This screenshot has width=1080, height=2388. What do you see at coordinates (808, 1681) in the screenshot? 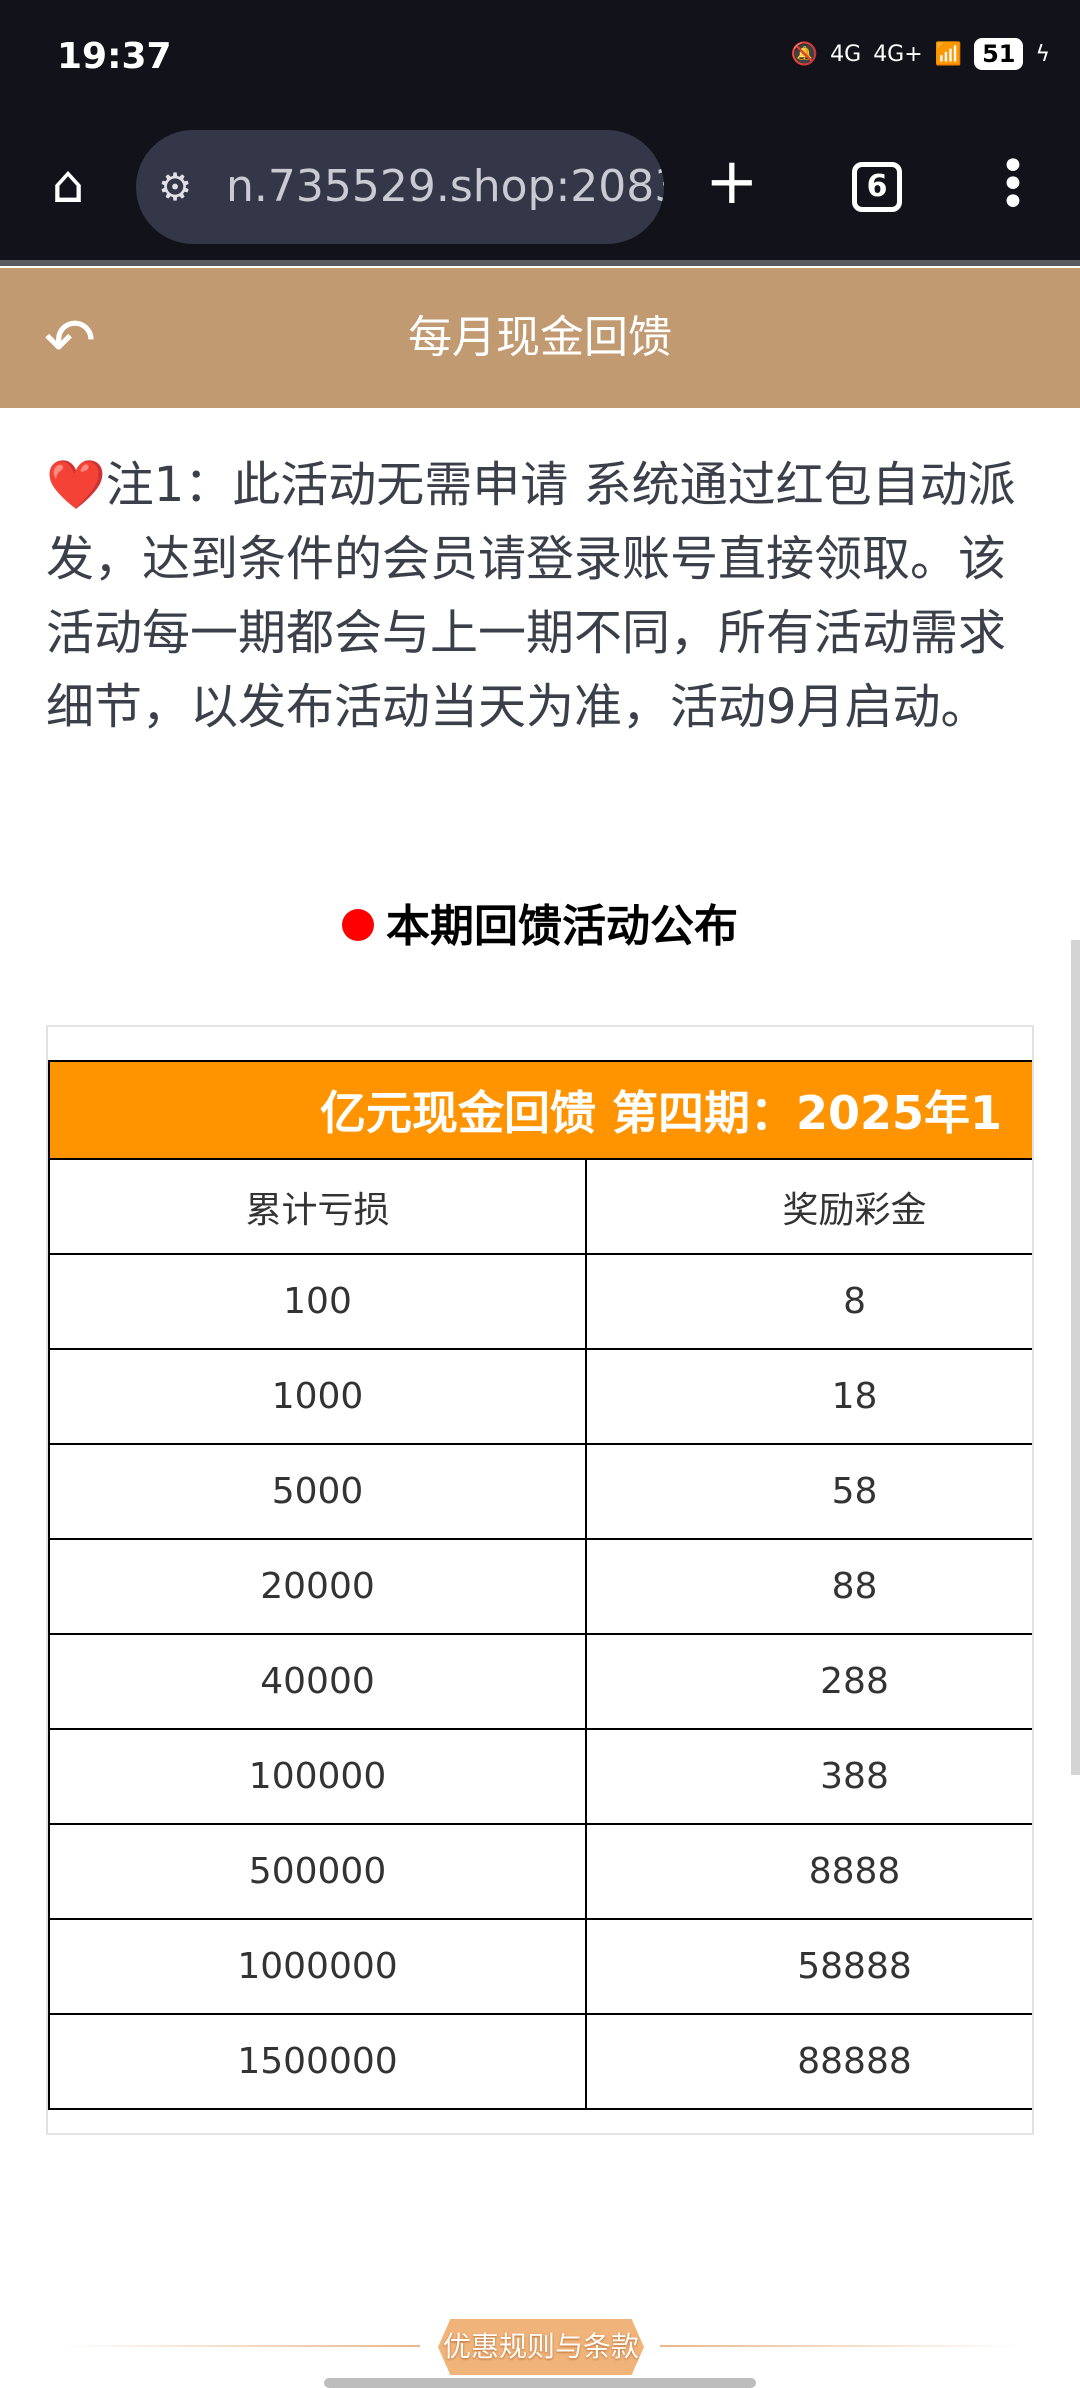
I see `reward-cell: 288` at bounding box center [808, 1681].